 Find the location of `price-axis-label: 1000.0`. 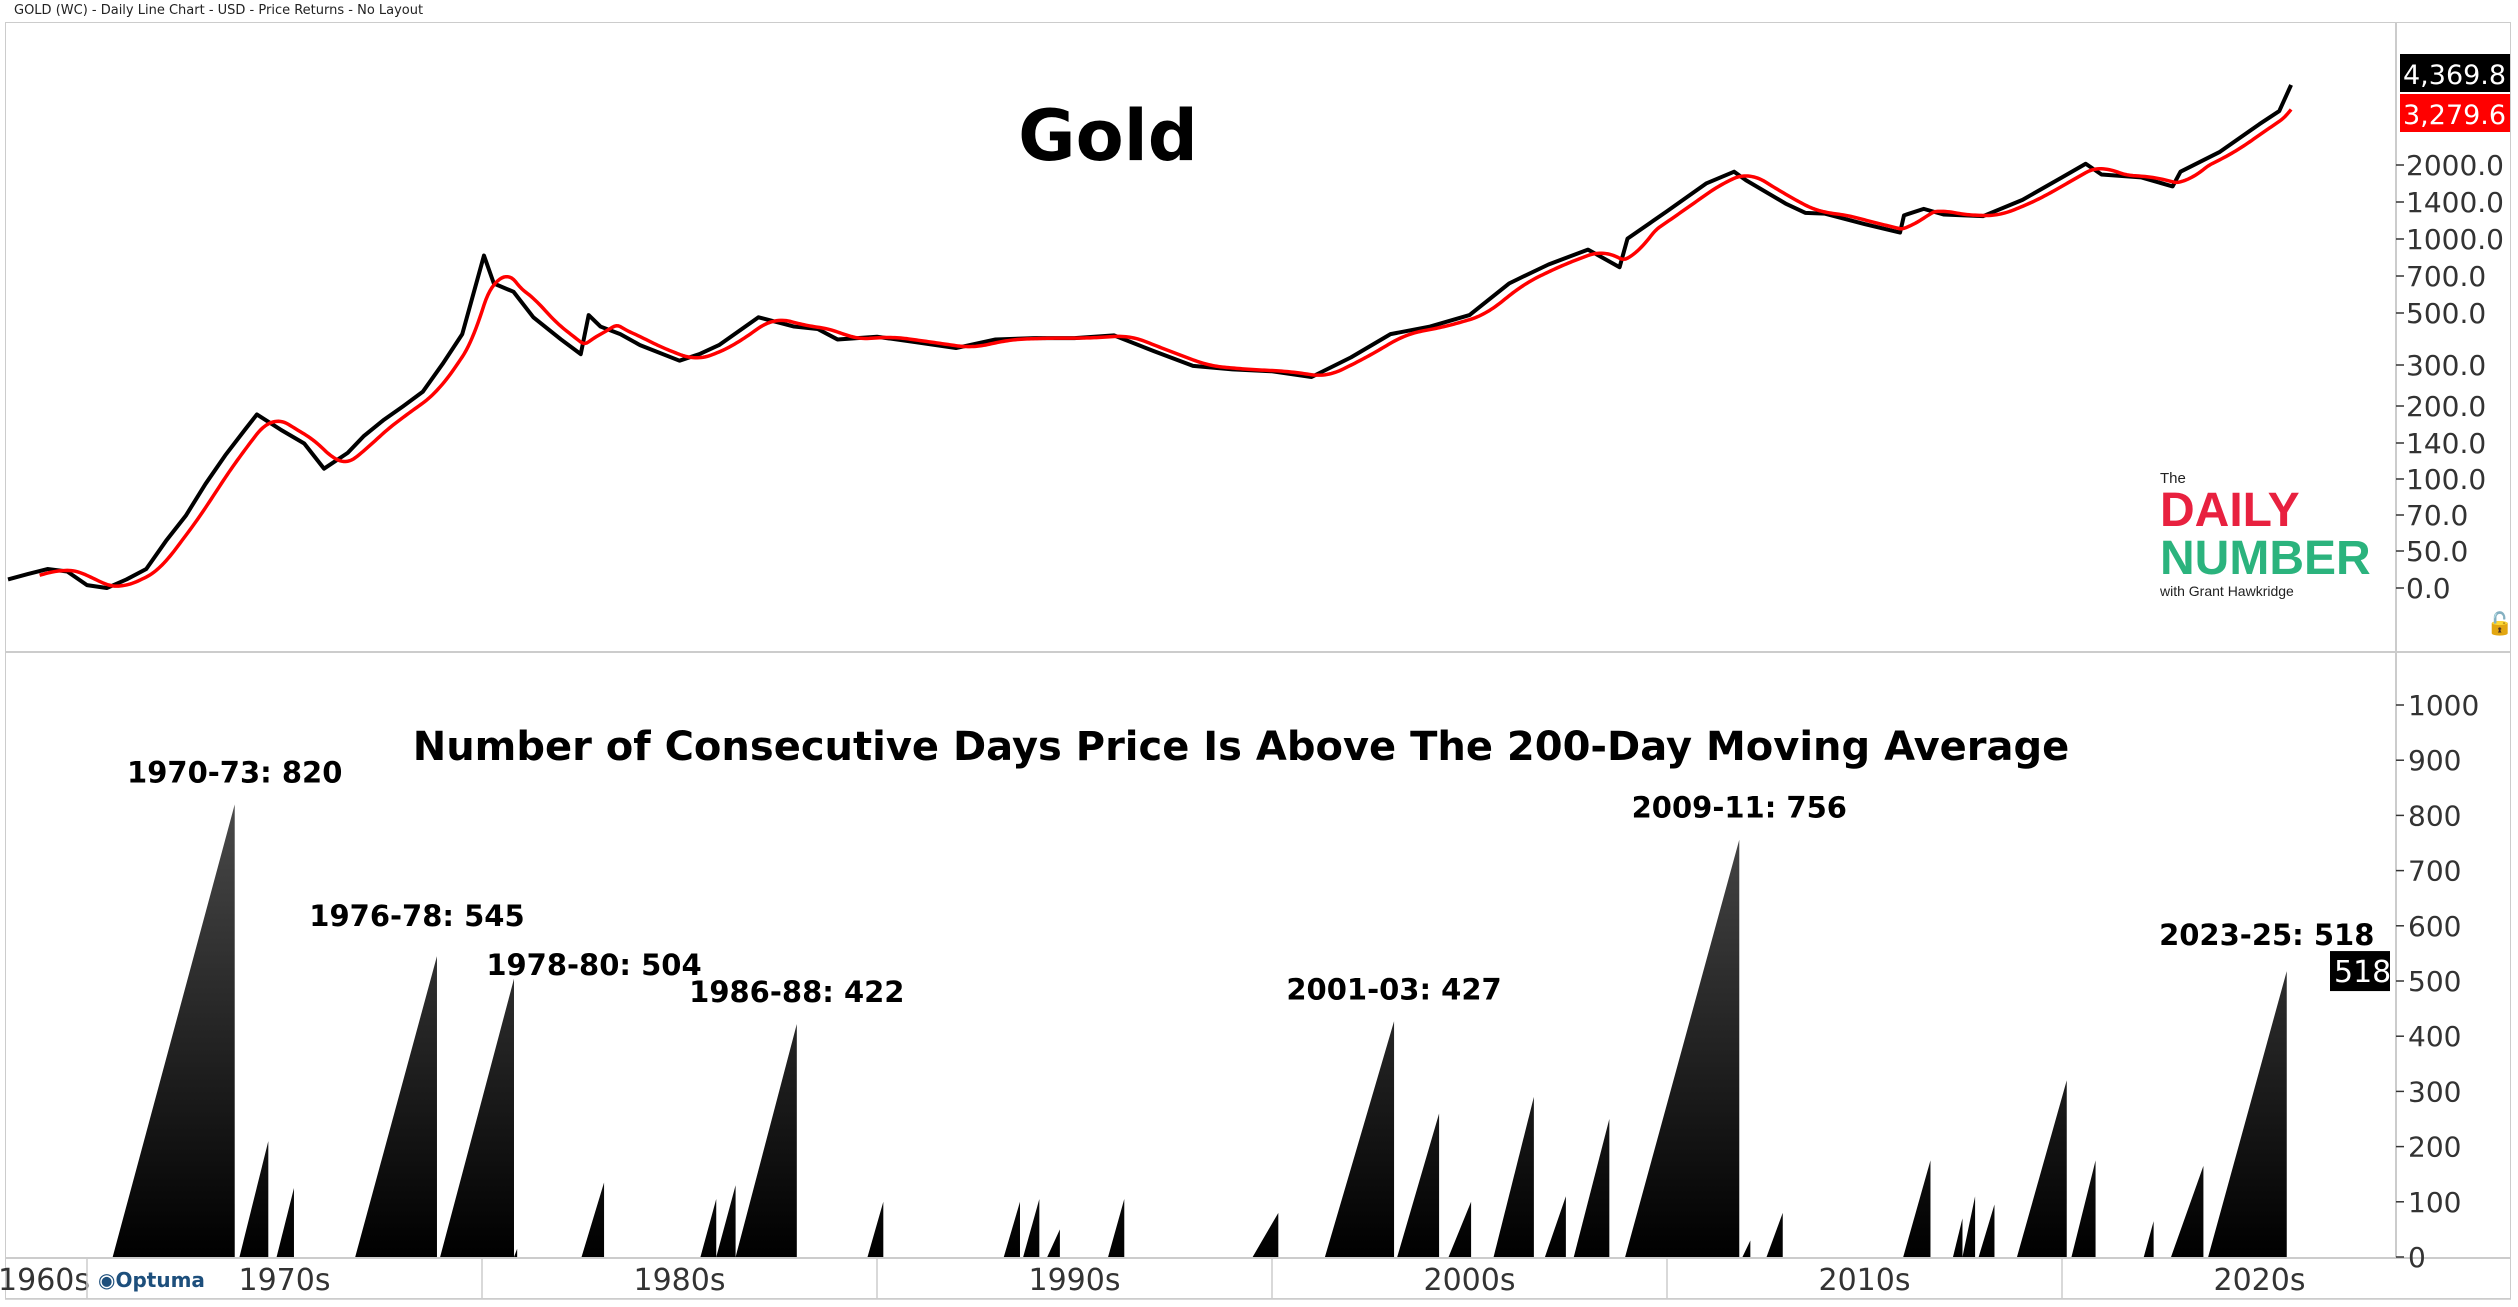

price-axis-label: 1000.0 is located at coordinates (2455, 239).